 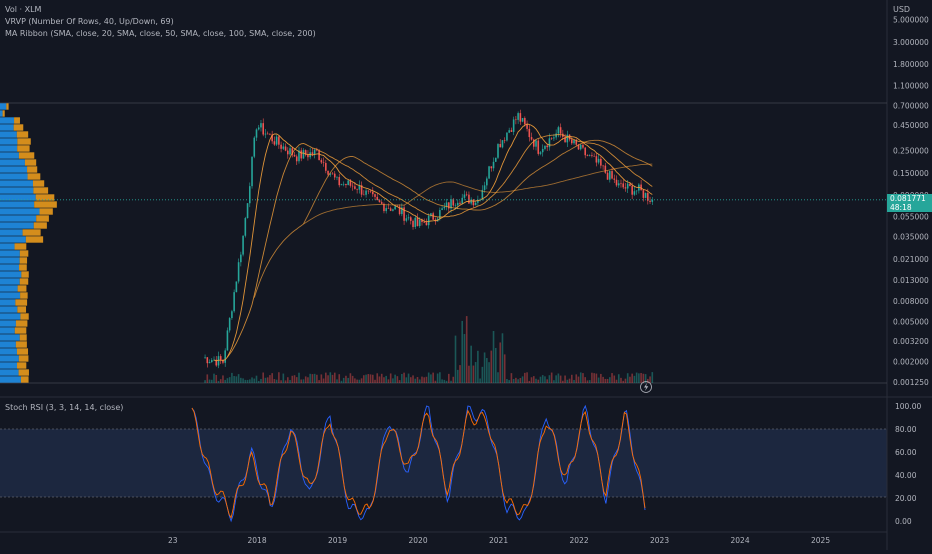 What do you see at coordinates (908, 464) in the screenshot?
I see `stoch-axis: 100.00 80.00 60.00 40.00 20.00 0.00` at bounding box center [908, 464].